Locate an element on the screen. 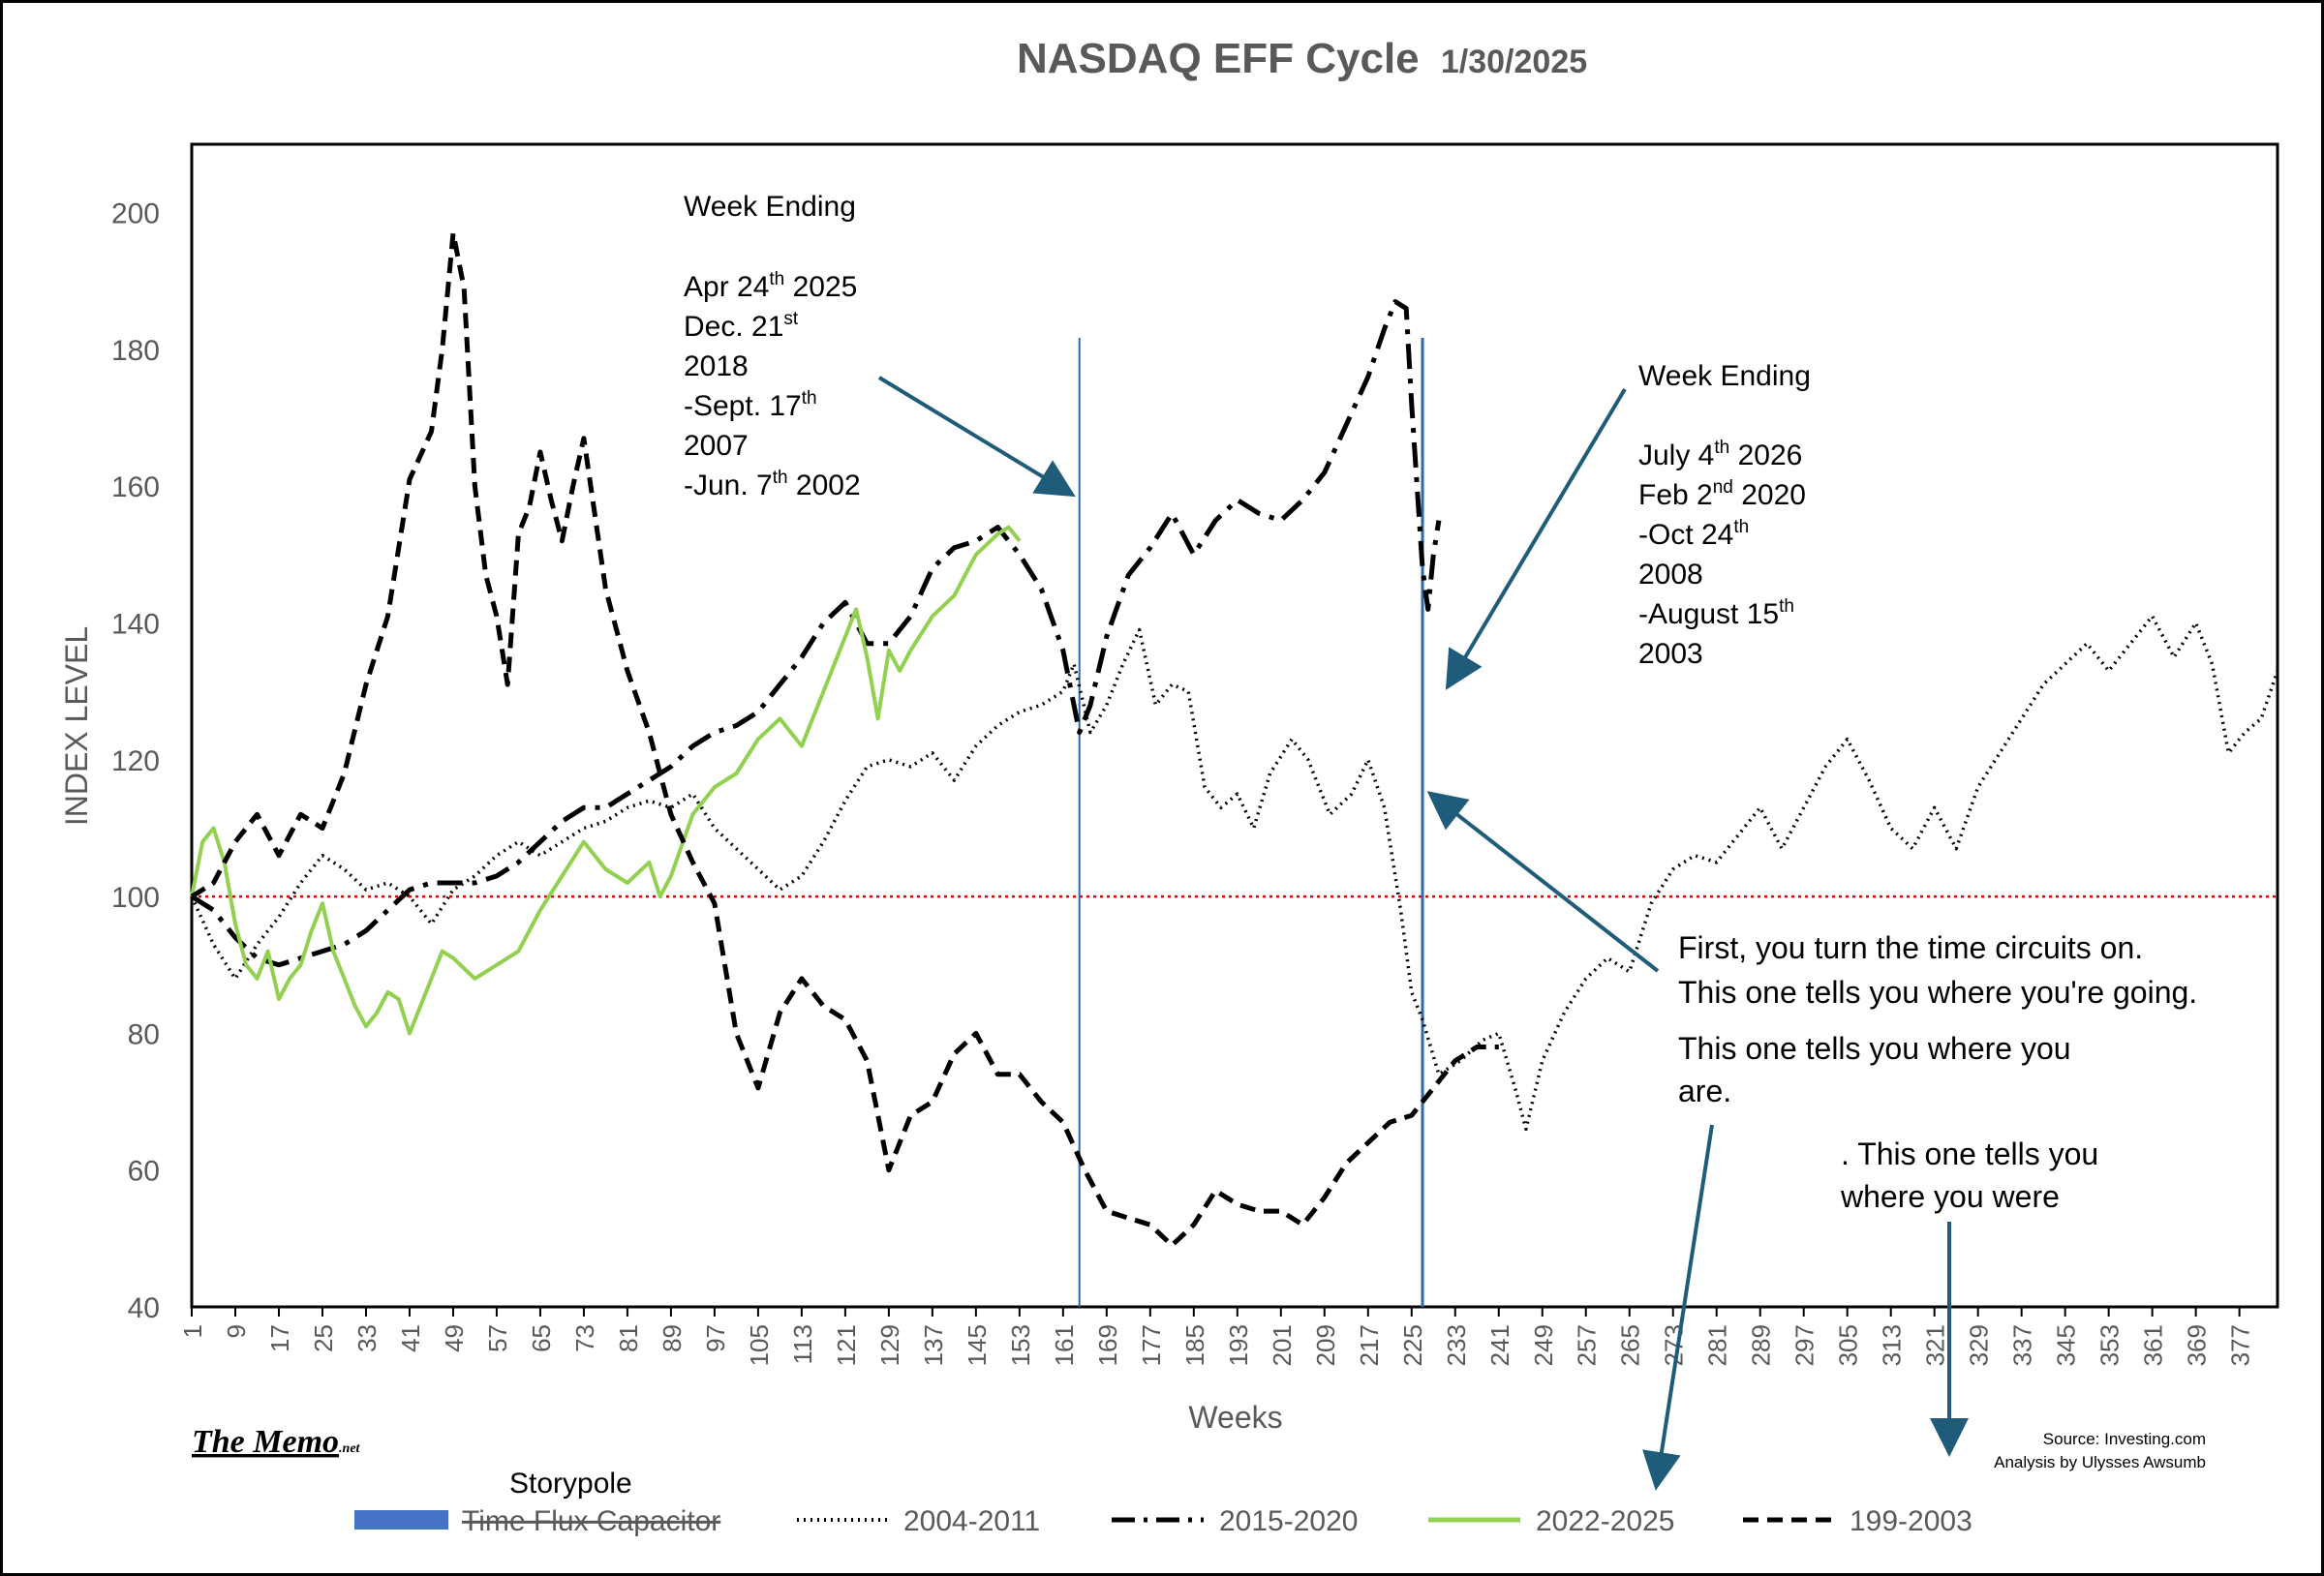 Image resolution: width=2324 pixels, height=1576 pixels. left-annotation-date-3: -Sept. 17th is located at coordinates (751, 405).